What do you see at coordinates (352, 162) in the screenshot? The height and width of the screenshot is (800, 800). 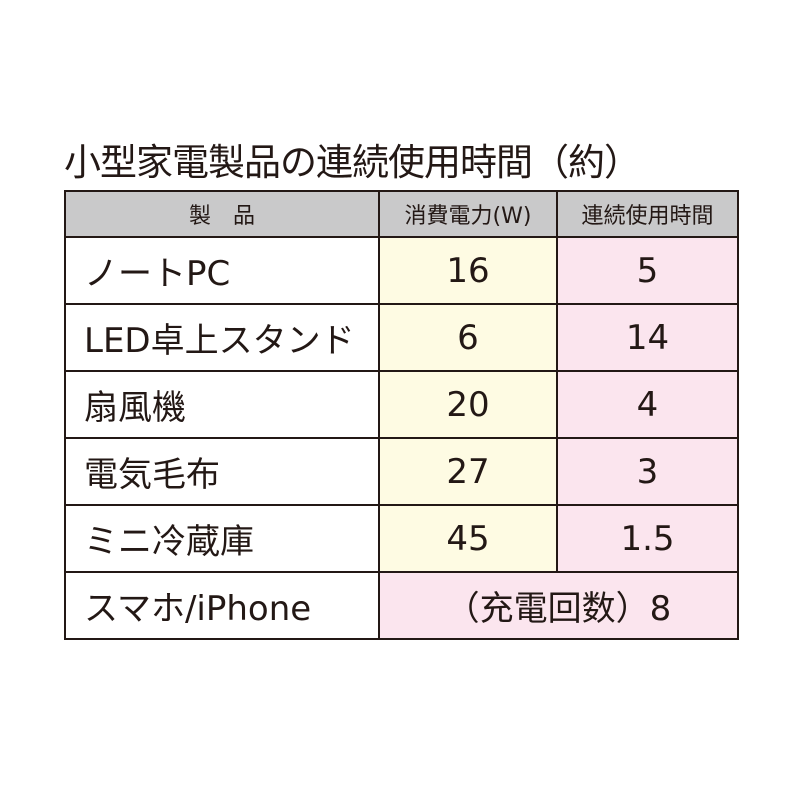 I see `page-title: 小型家電製品の連続使用時間（約）` at bounding box center [352, 162].